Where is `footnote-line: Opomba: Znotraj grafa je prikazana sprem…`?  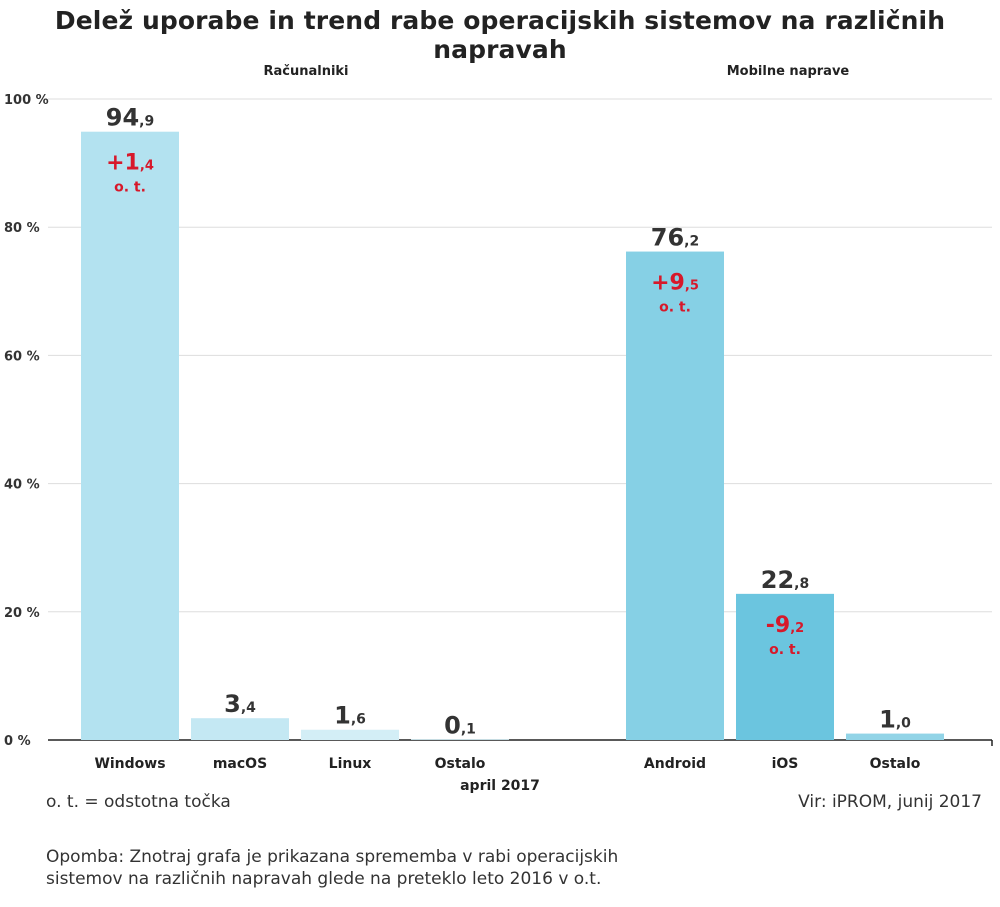
footnote-line: Opomba: Znotraj grafa je prikazana sprem… is located at coordinates (332, 857).